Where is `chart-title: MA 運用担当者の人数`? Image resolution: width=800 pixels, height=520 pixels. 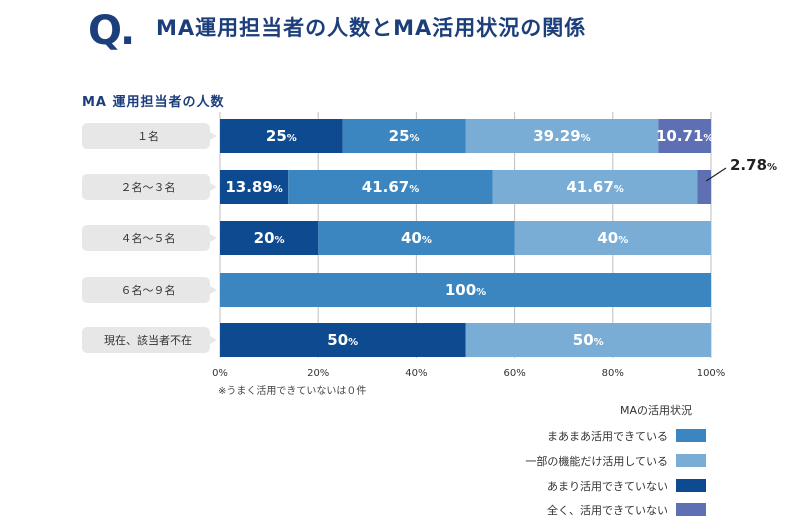 chart-title: MA 運用担当者の人数 is located at coordinates (153, 102).